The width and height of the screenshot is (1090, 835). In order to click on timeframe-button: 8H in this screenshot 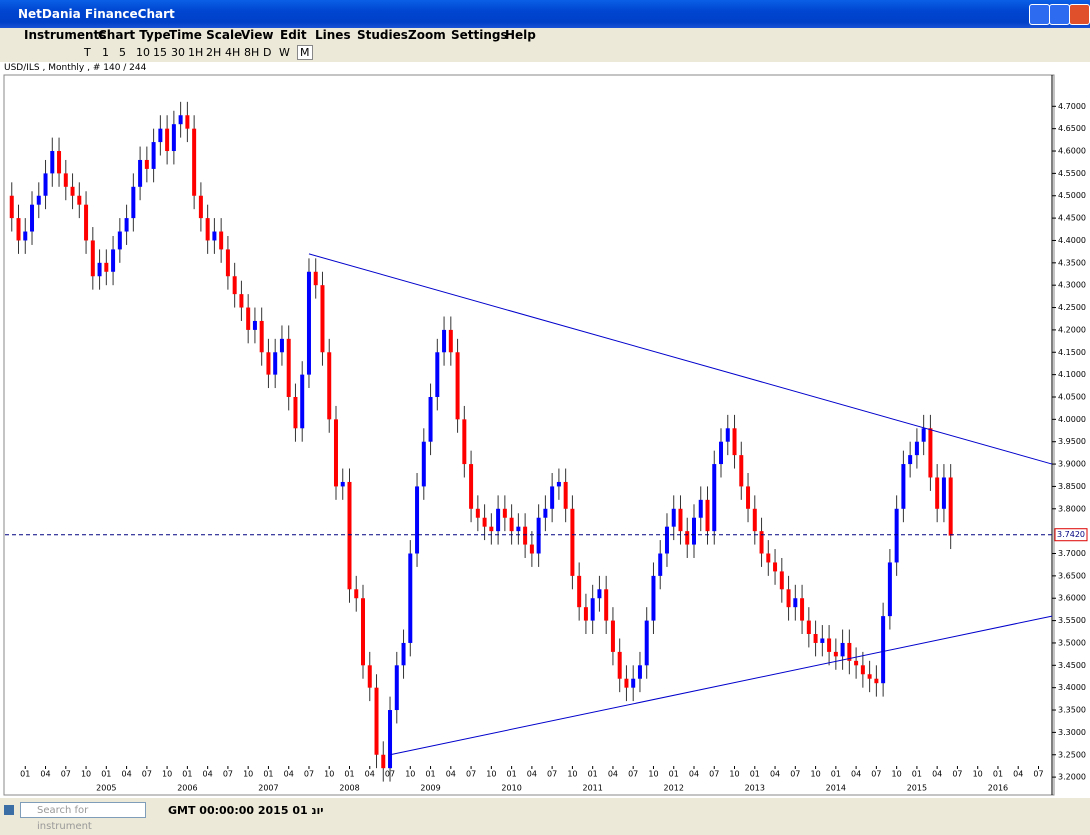, I will do `click(252, 52)`.